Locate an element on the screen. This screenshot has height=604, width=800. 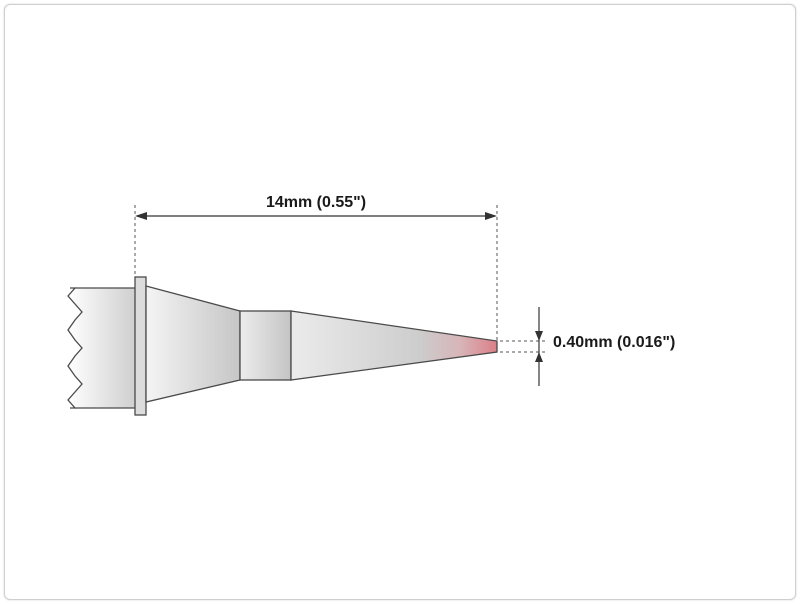
tip-cone is located at coordinates (193, 344).